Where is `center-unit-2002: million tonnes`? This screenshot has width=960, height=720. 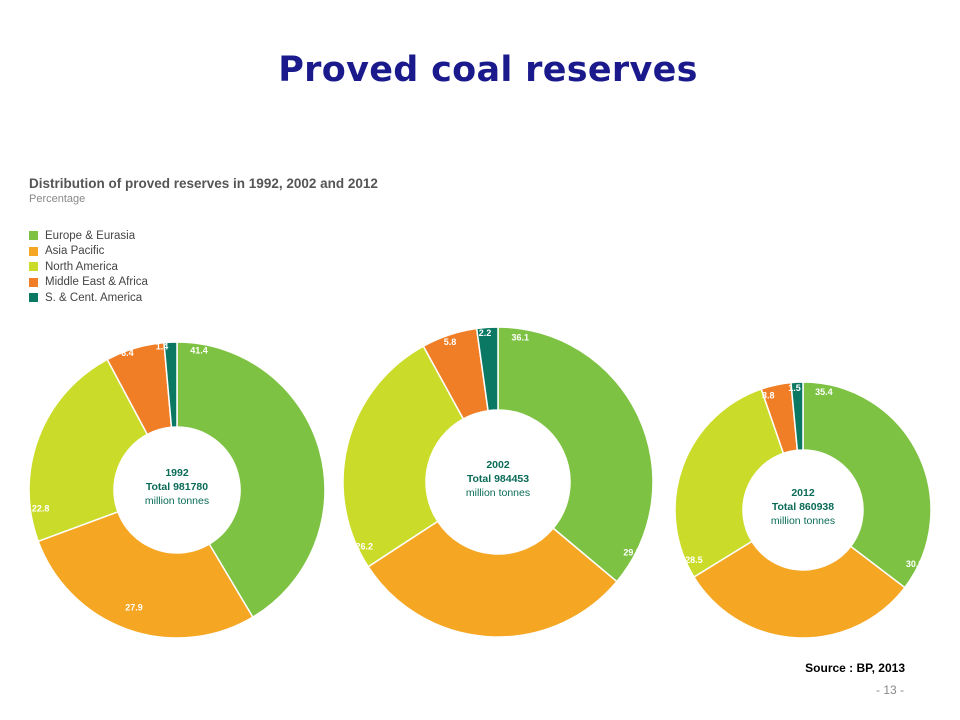
center-unit-2002: million tonnes is located at coordinates (498, 493).